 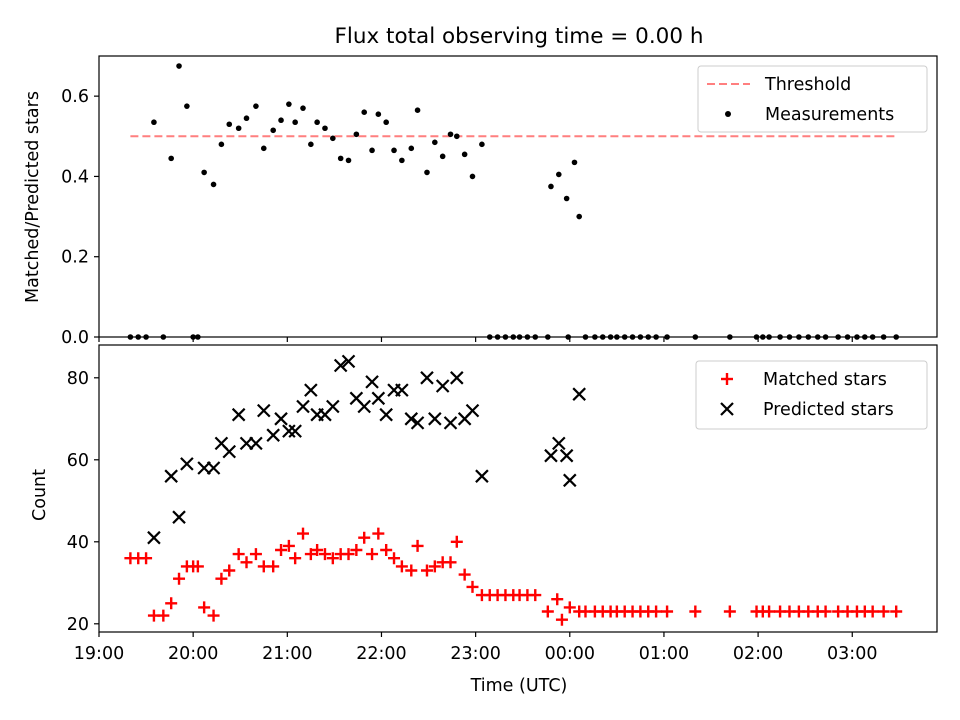 I want to click on chart-title: Flux total observing time = 0.00 h, so click(x=519, y=36).